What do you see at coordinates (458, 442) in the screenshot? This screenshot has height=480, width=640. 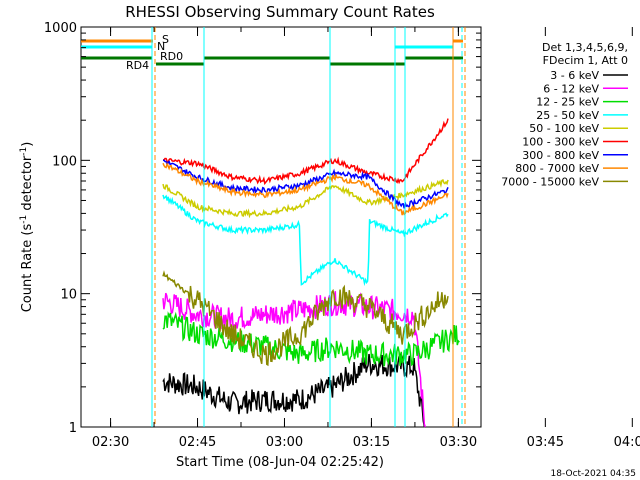 I see `x-tick-label: 03:30` at bounding box center [458, 442].